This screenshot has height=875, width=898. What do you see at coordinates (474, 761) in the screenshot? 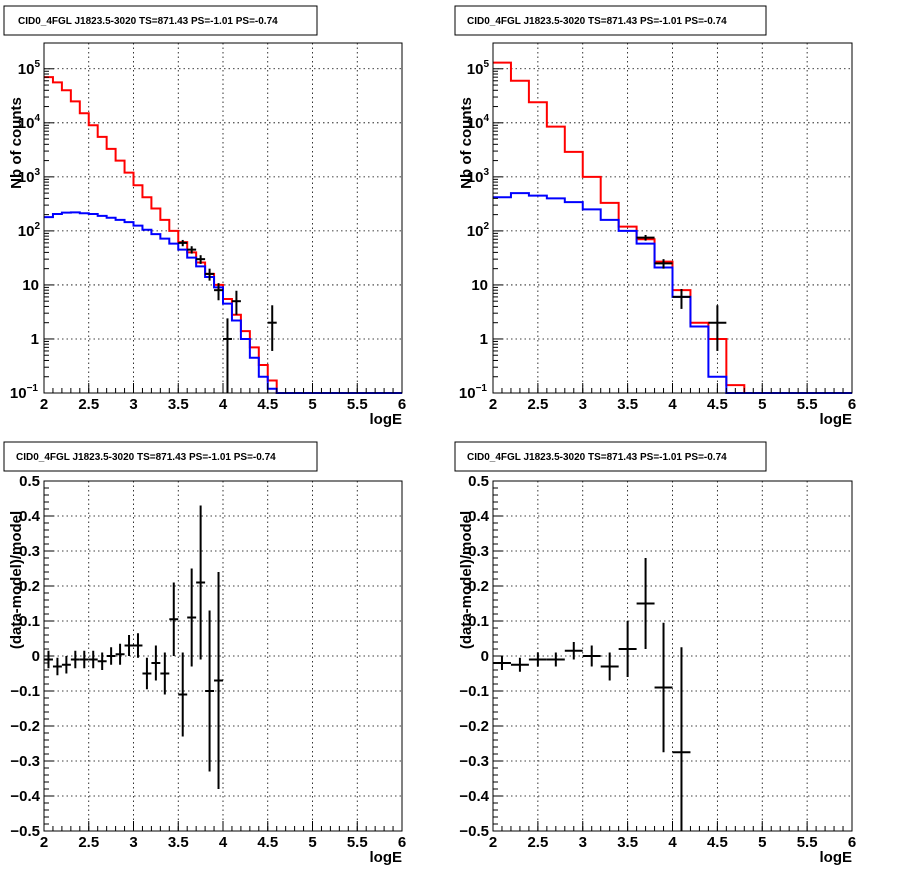
I see `y-tick-label: −0.3` at bounding box center [474, 761].